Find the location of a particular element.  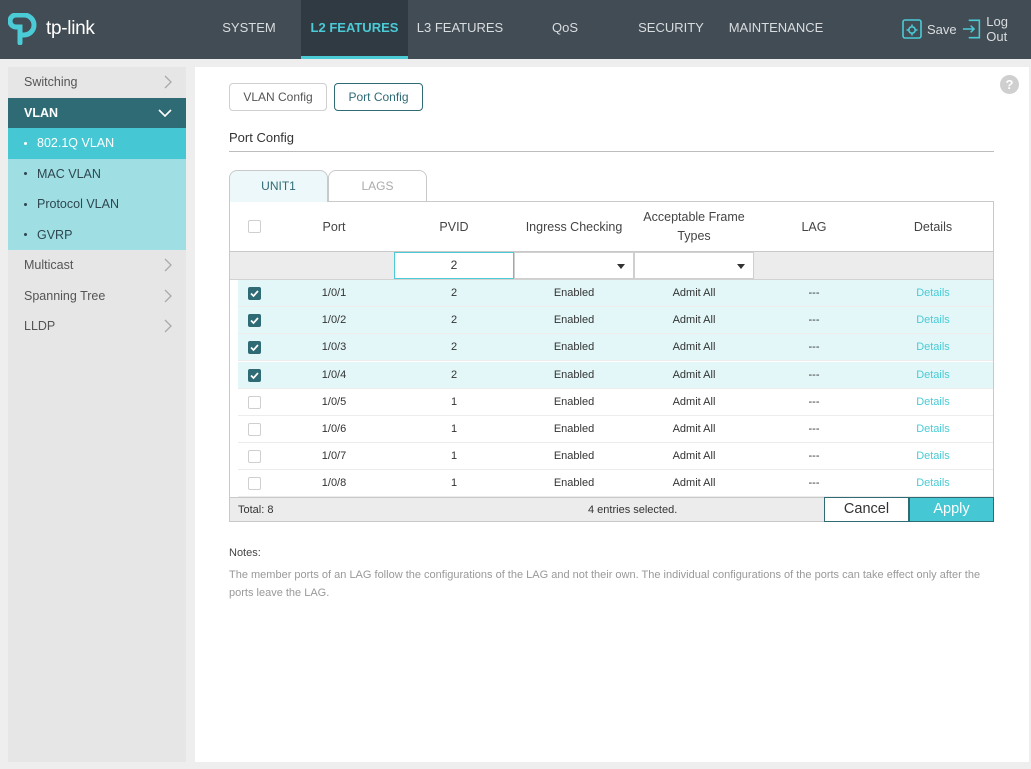

sidebar-item-switching: Switching is located at coordinates (97, 82).